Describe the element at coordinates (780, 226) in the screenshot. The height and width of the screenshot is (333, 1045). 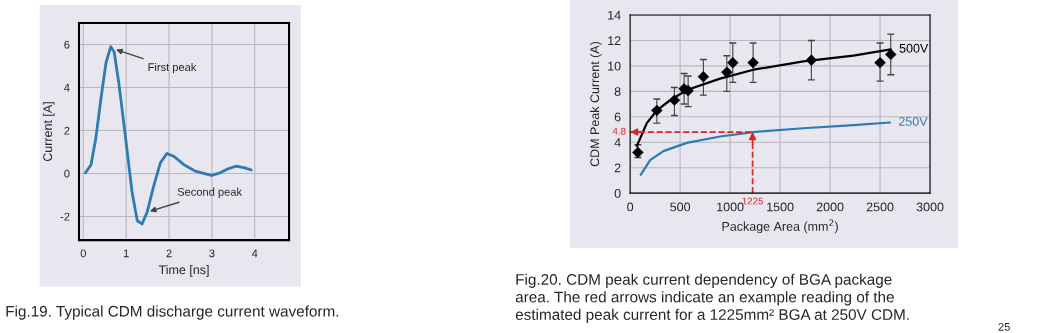
I see `x-axis-title: Package Area (mm$^{2}$)` at that location.